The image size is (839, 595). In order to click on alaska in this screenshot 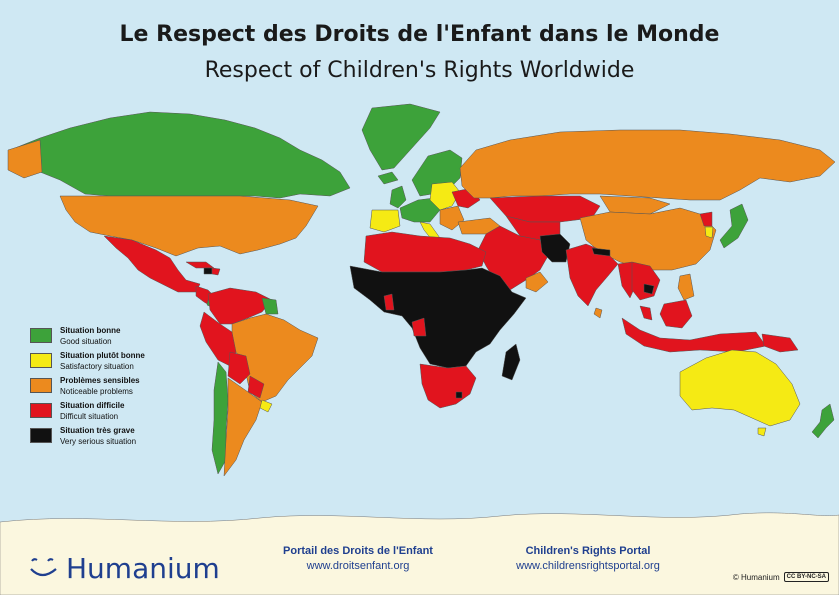, I will do `click(25, 159)`.